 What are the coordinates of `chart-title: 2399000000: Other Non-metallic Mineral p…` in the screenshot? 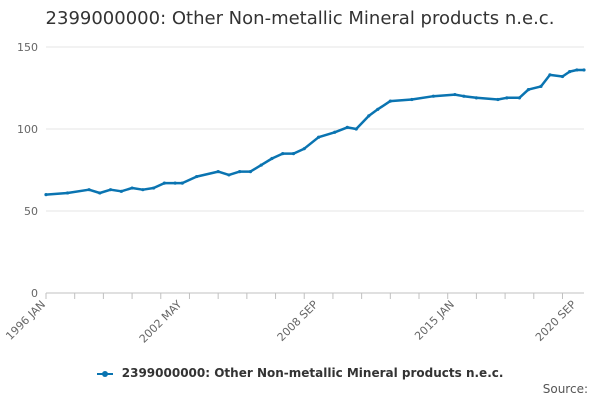 It's located at (300, 18).